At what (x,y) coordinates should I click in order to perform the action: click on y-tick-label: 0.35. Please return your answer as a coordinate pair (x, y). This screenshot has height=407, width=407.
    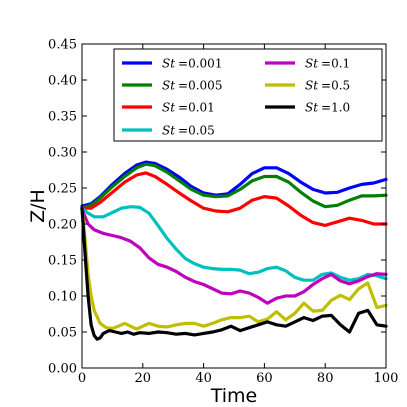
    Looking at the image, I should click on (62, 117).